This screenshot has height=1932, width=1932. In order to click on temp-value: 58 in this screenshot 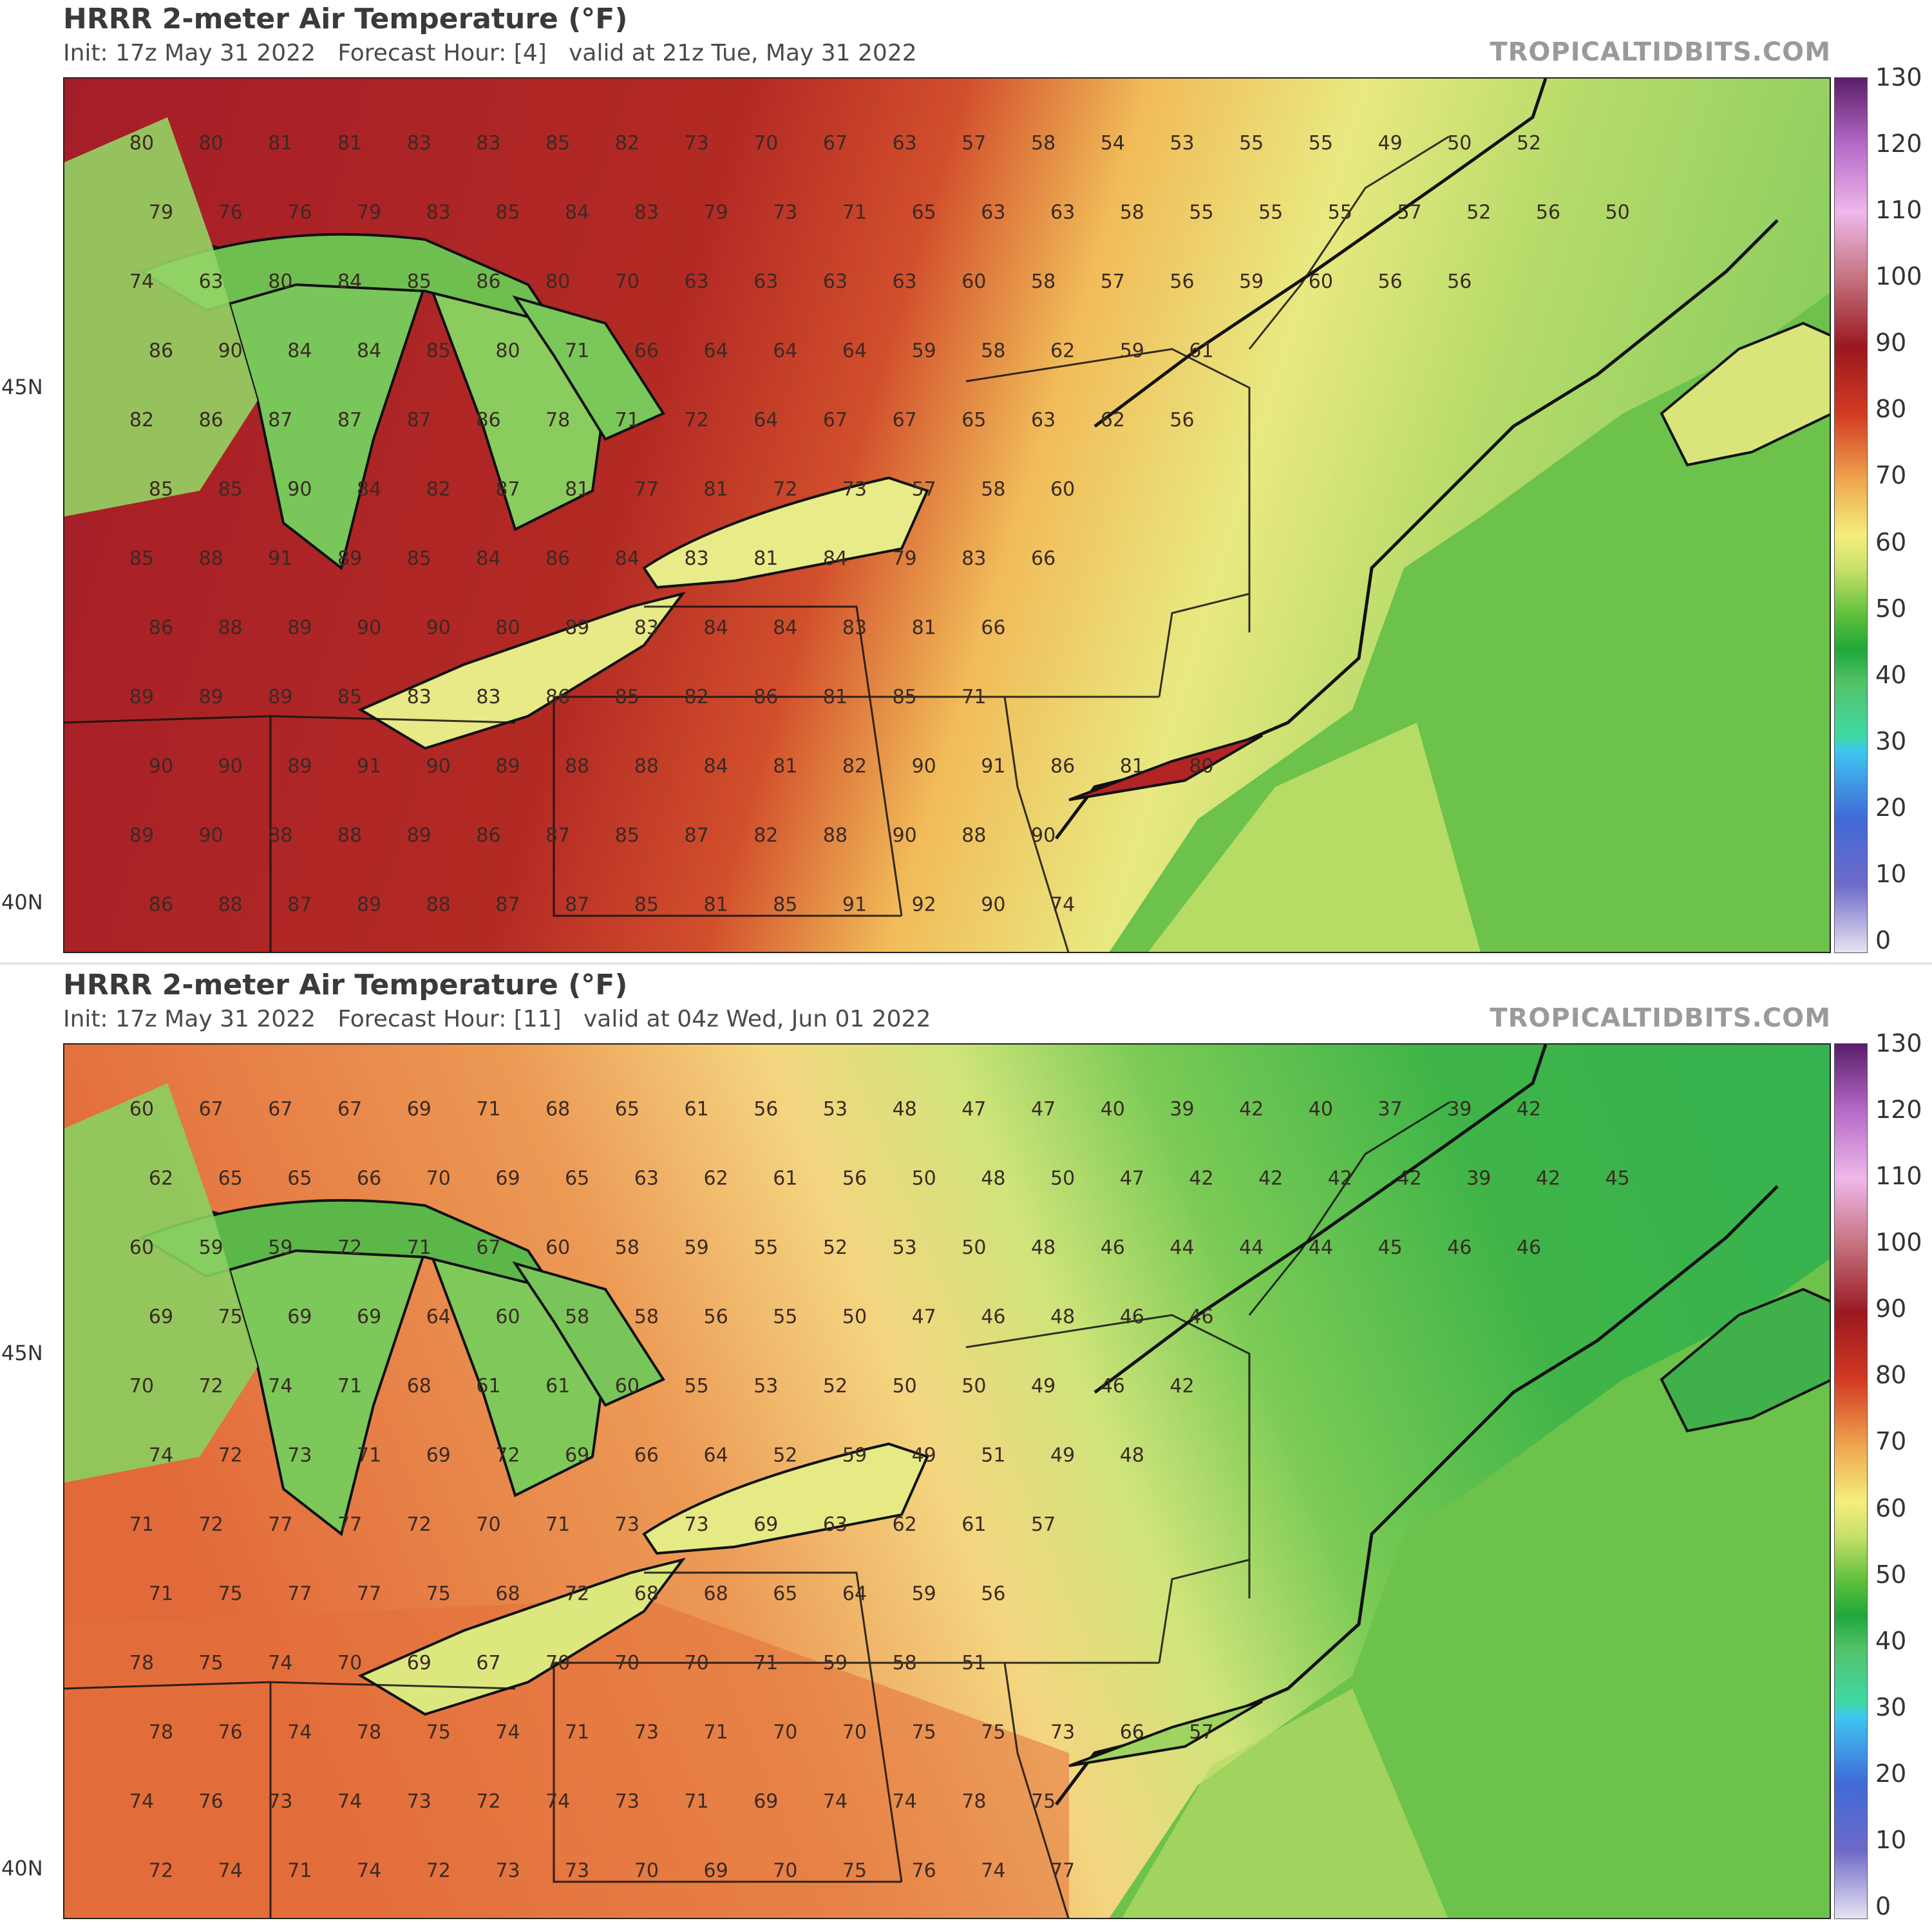, I will do `click(905, 1663)`.